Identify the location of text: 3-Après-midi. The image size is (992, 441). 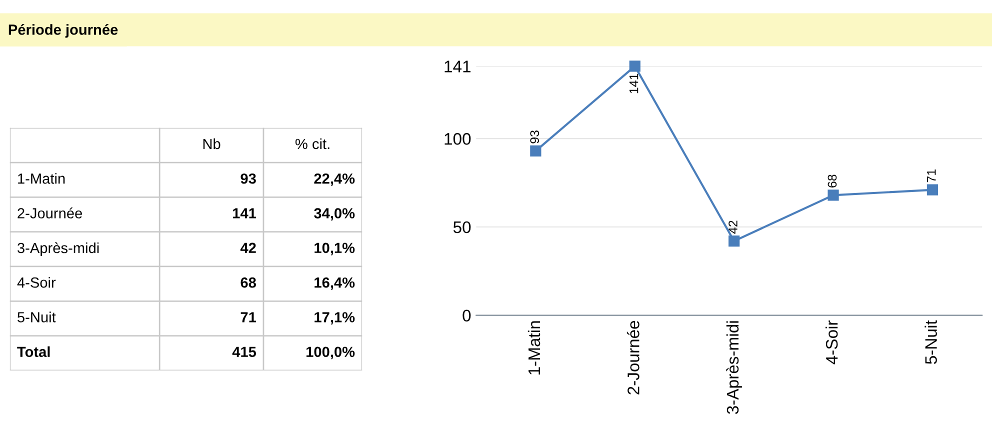
(58, 249).